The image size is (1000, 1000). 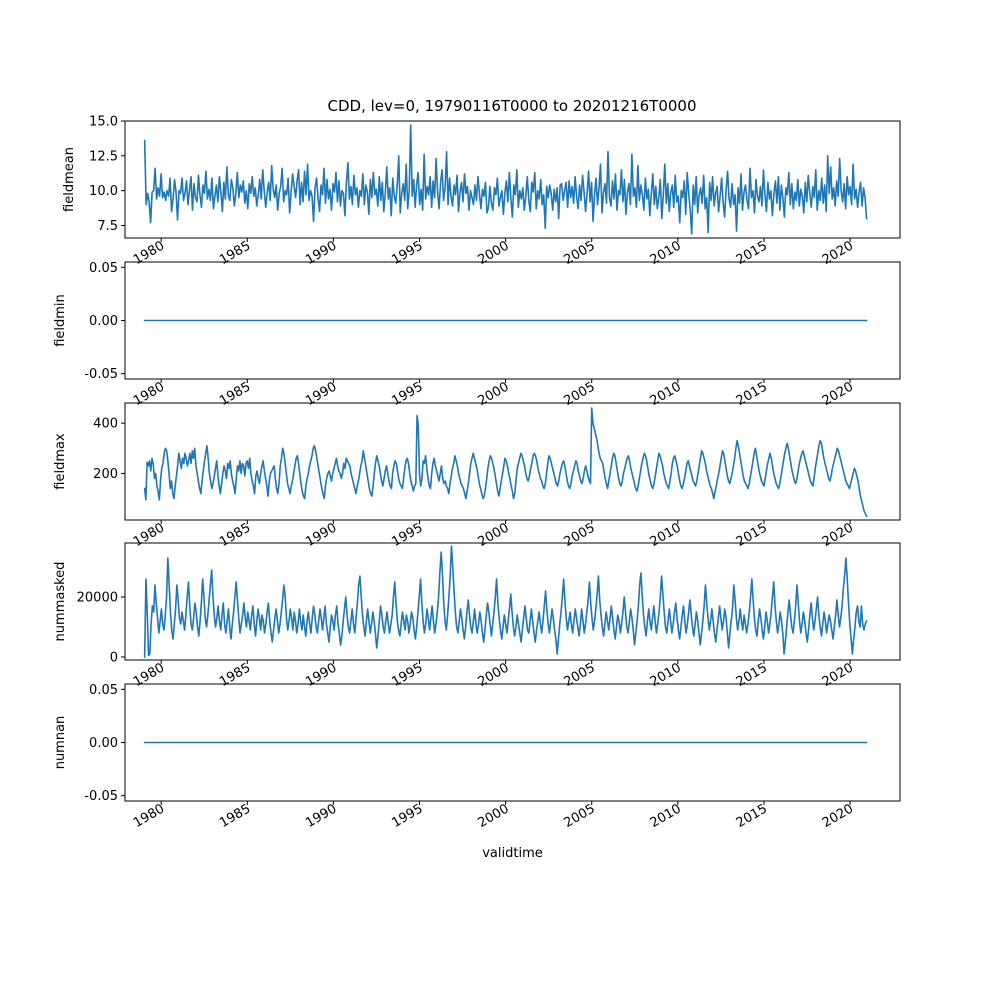 I want to click on y-tick-label: 400, so click(x=105, y=424).